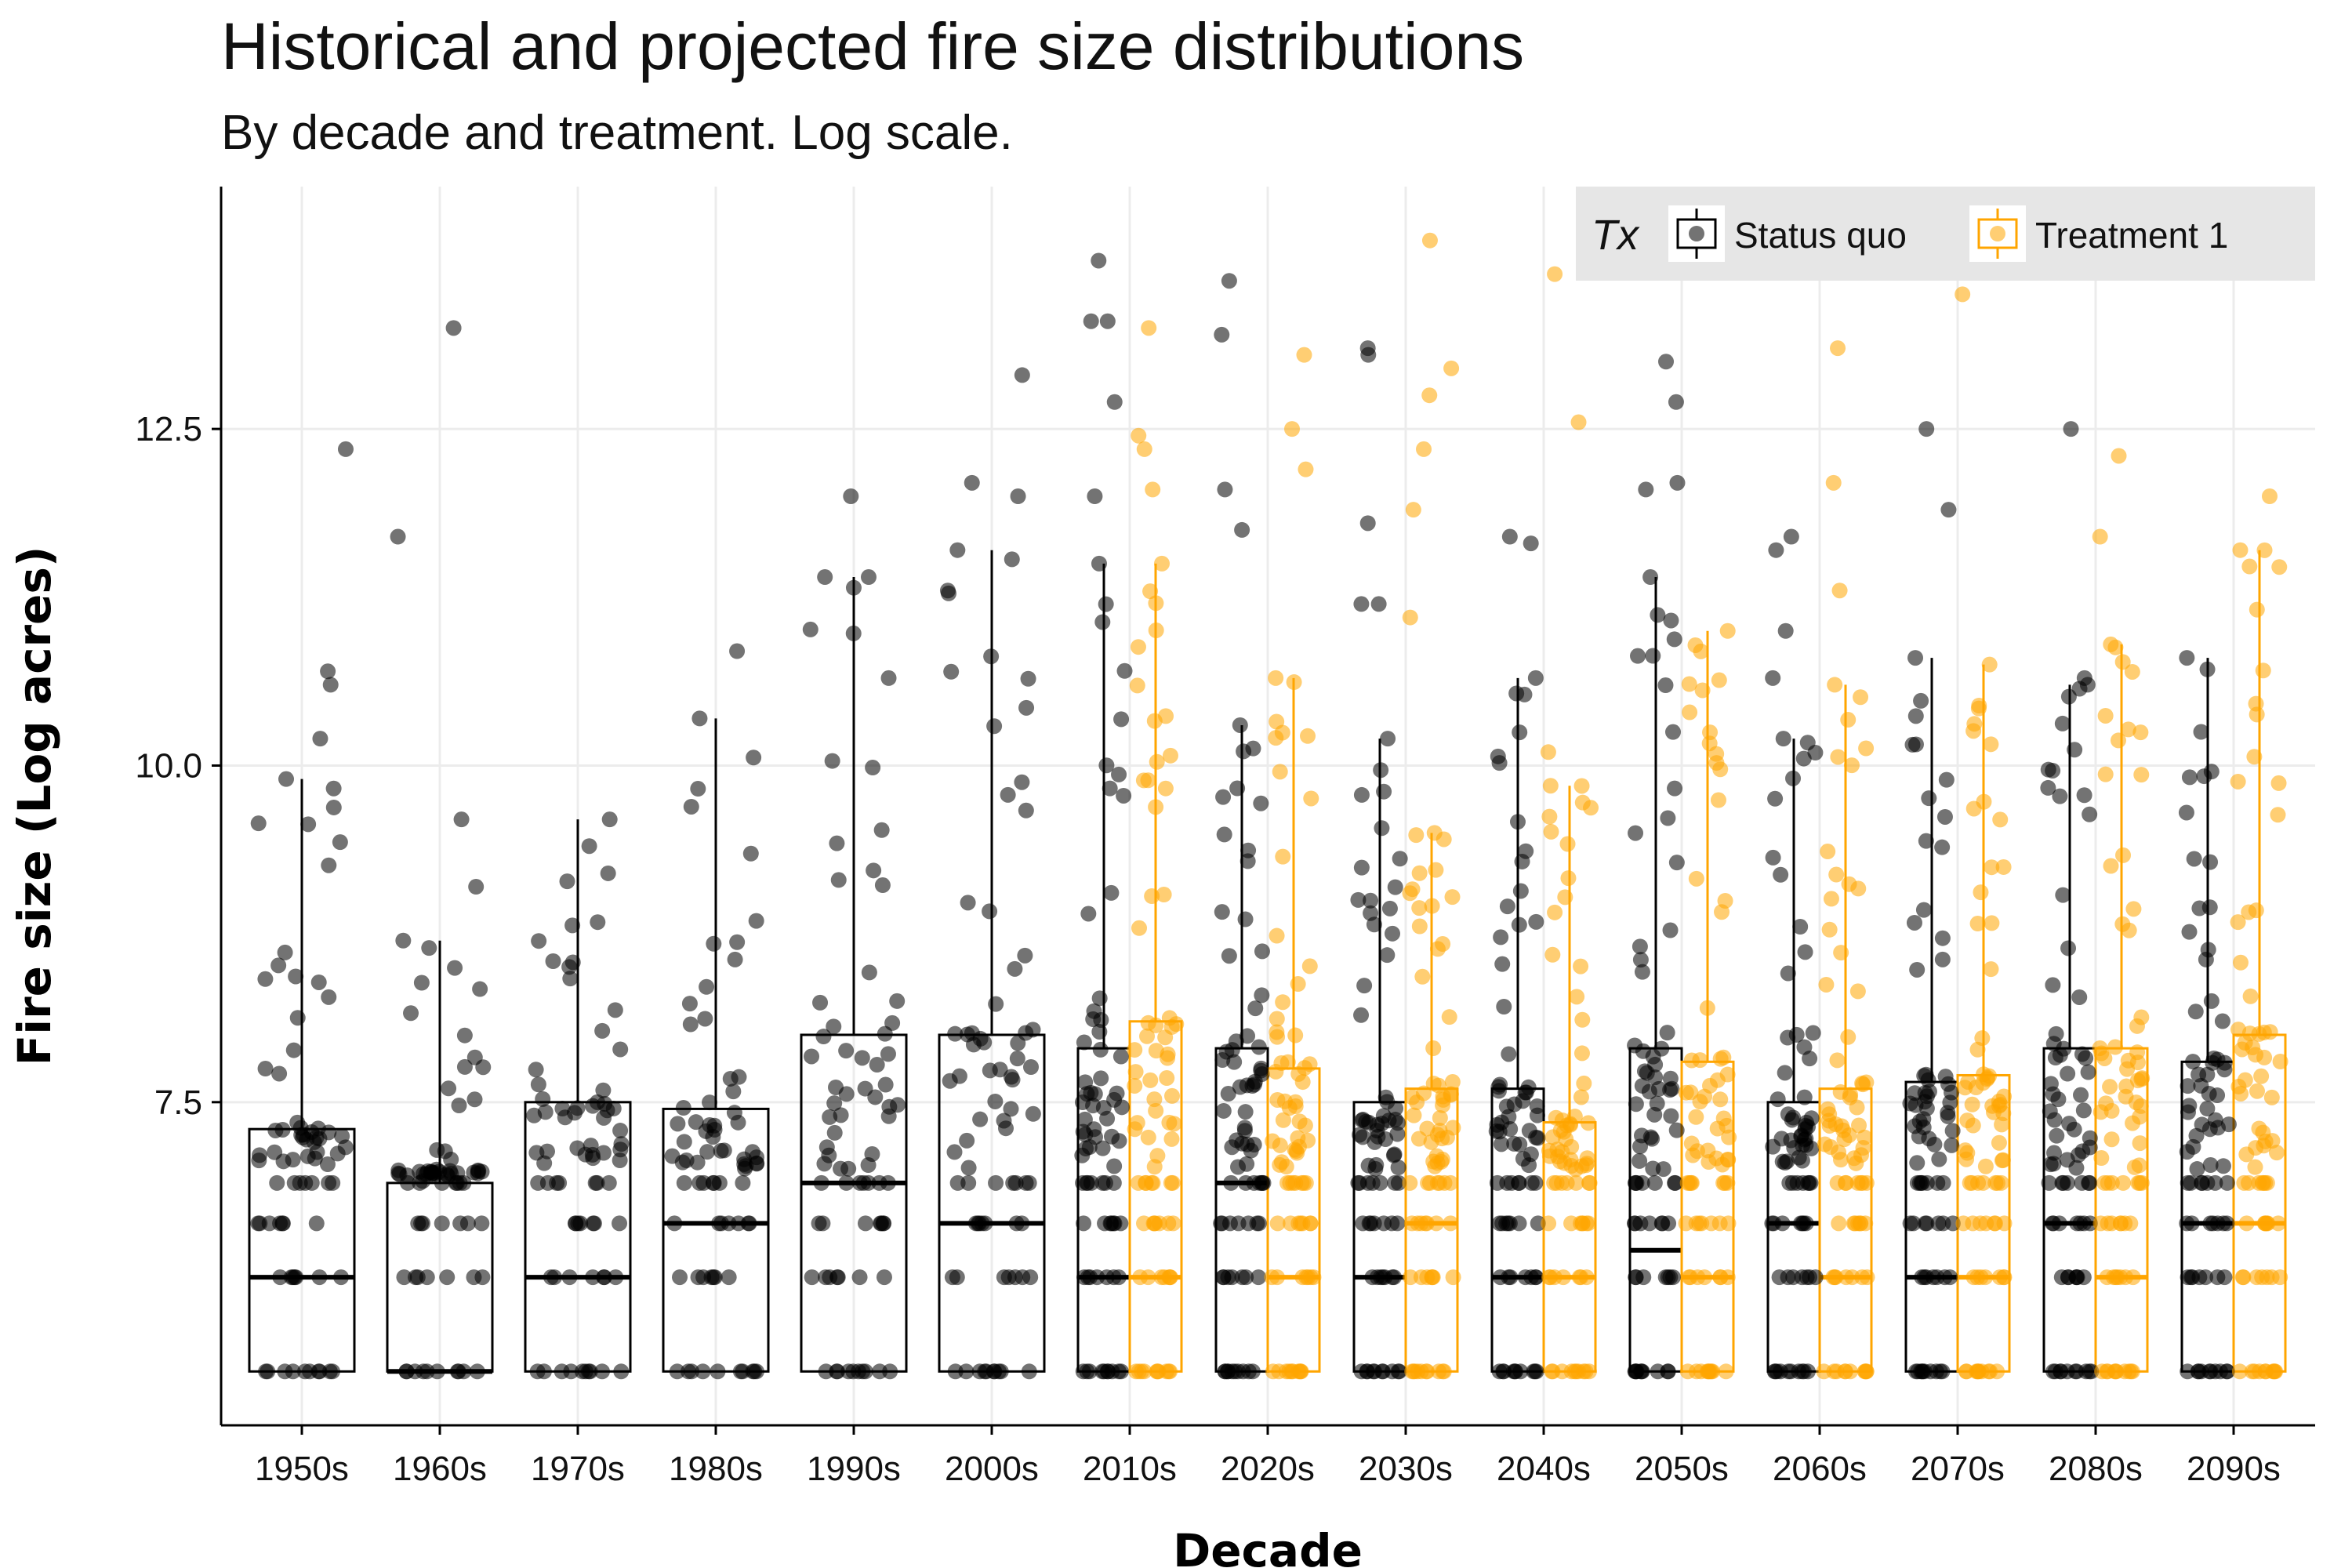 The image size is (2352, 1568). I want to click on x-tick-label: 2000s, so click(992, 1469).